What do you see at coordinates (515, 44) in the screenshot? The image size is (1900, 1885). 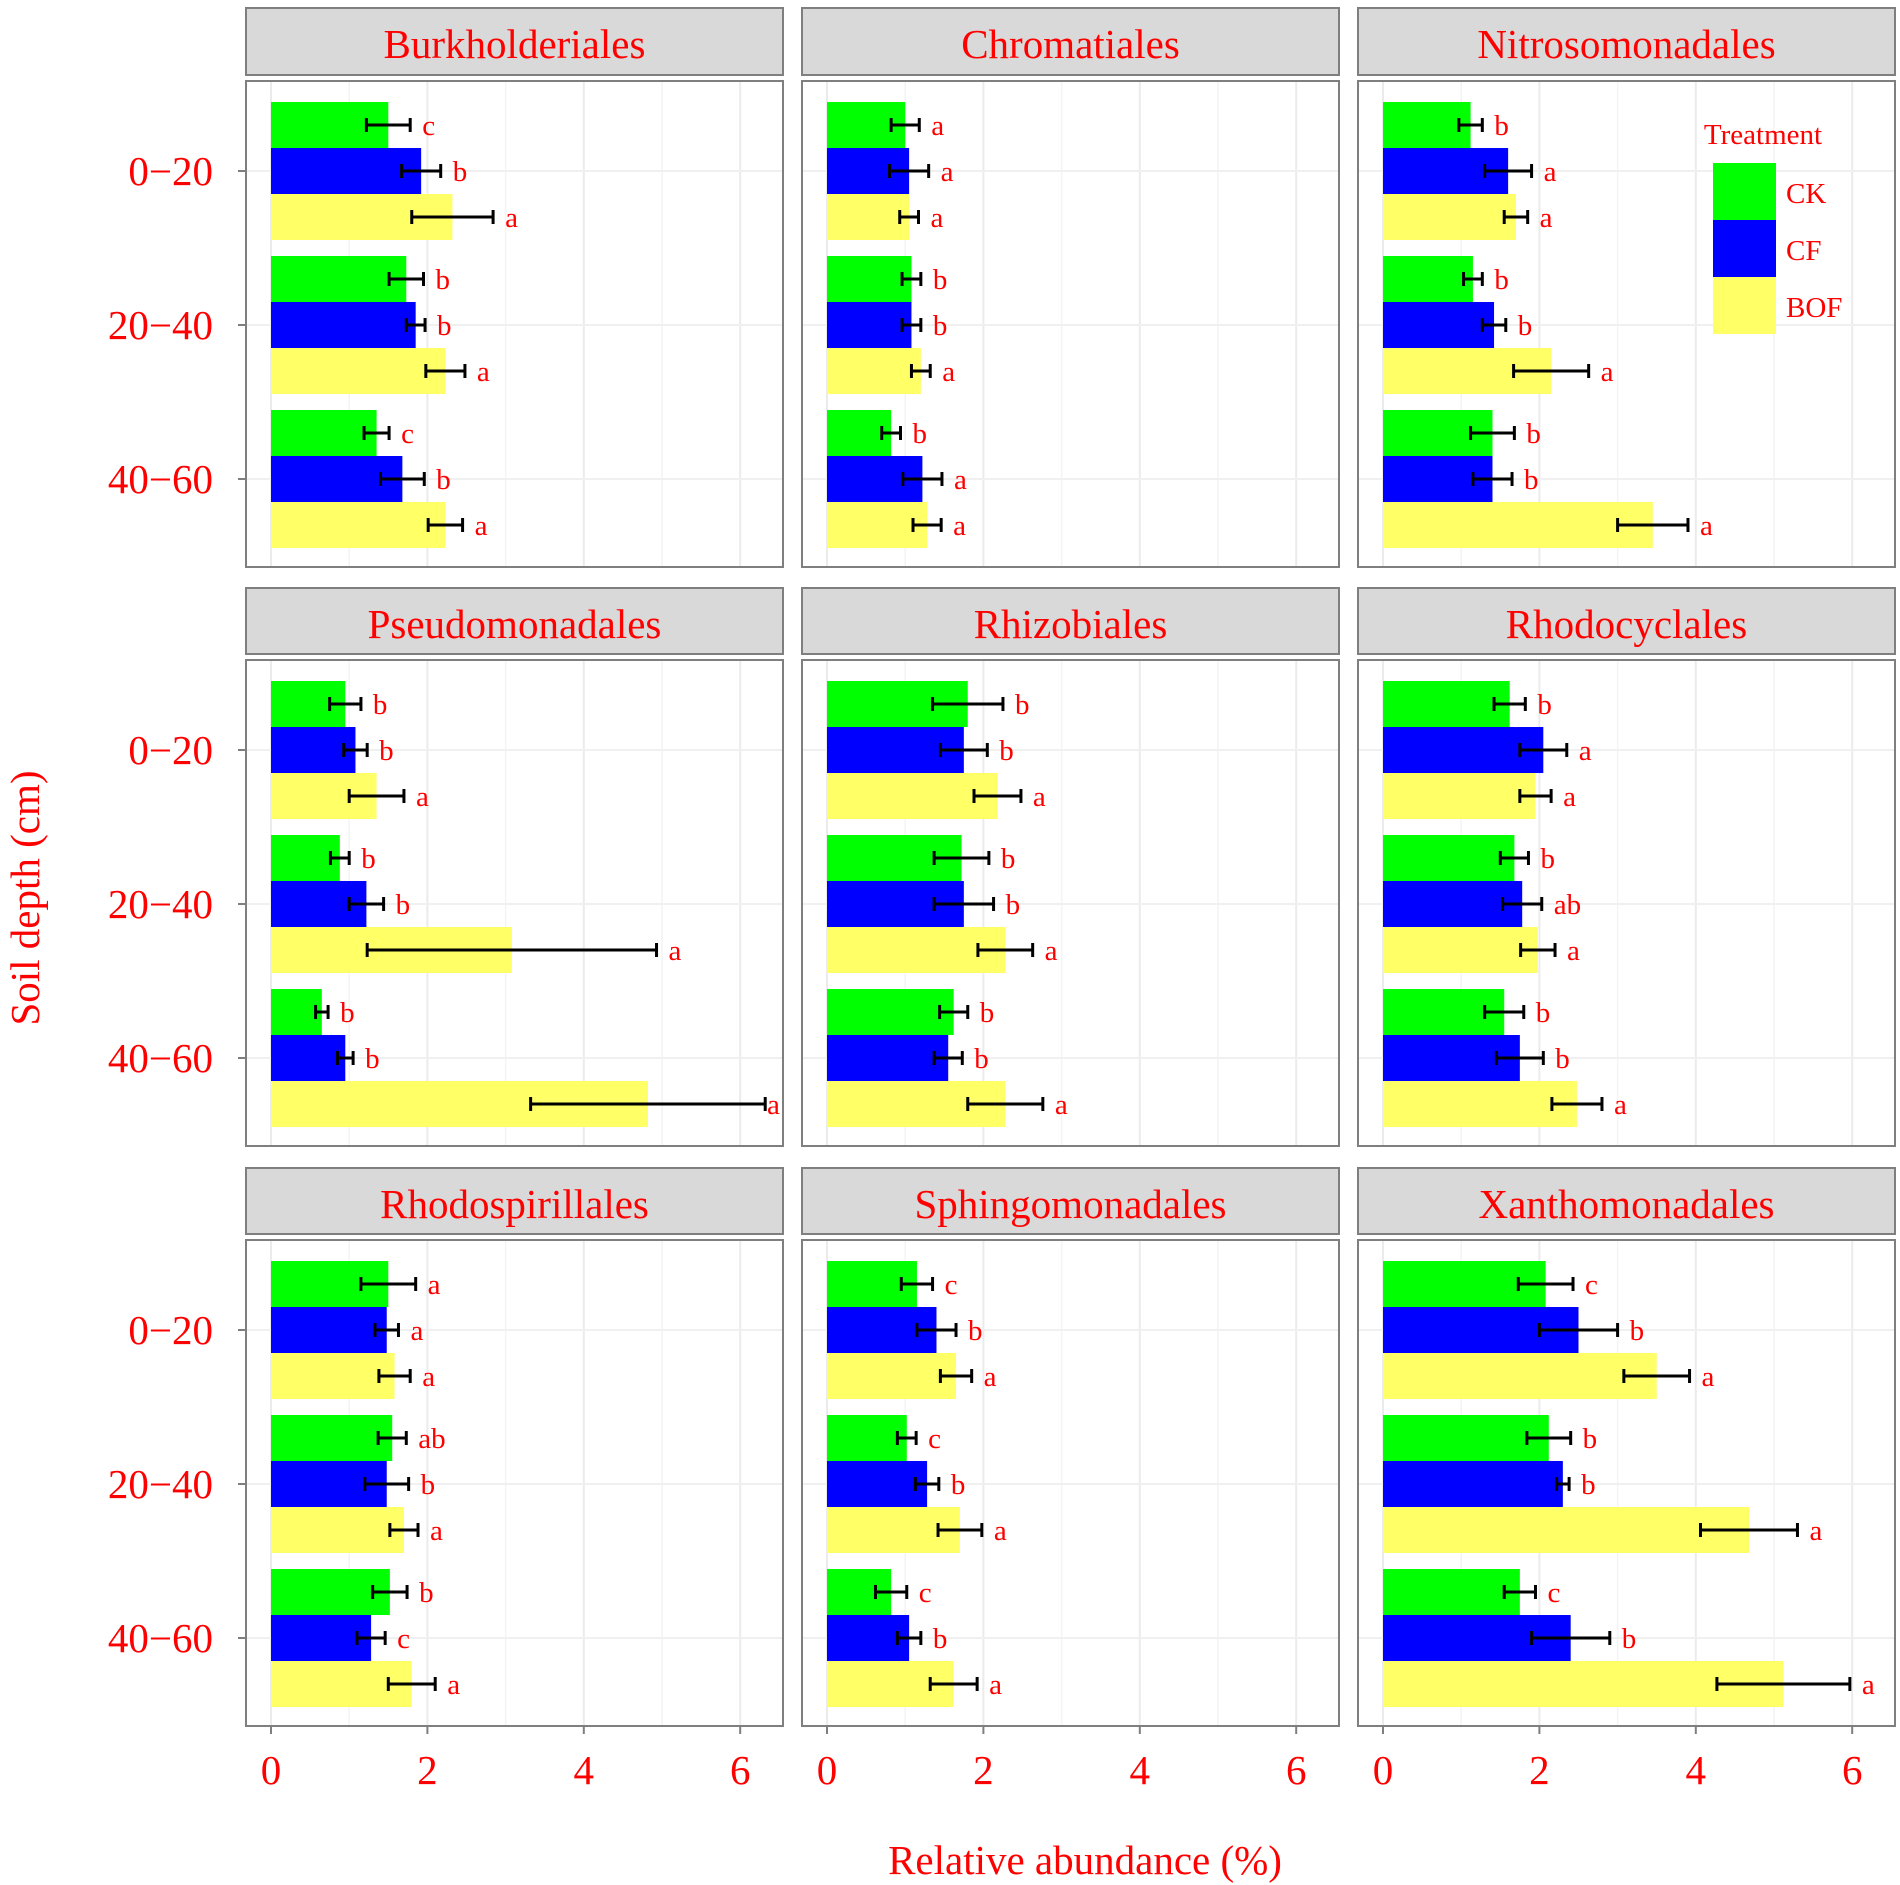 I see `panel-title: Burkholderiales` at bounding box center [515, 44].